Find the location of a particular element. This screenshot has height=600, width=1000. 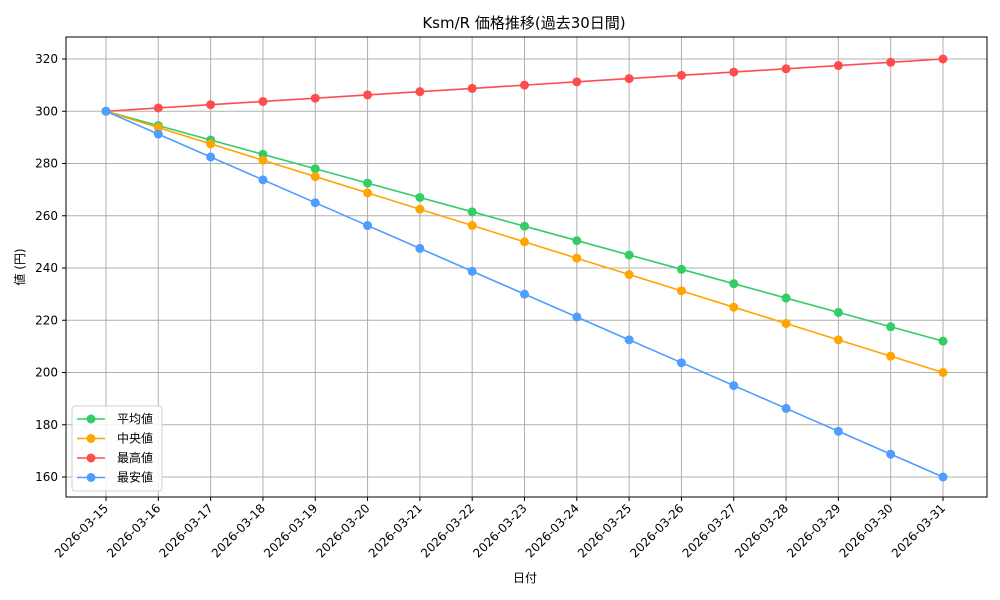

x-tick-label: 2026-03-29 is located at coordinates (813, 530).